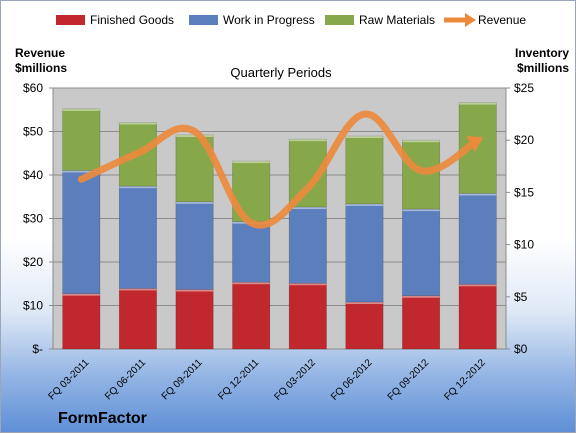  I want to click on x-tick-label: FQ 06-2012, so click(352, 380).